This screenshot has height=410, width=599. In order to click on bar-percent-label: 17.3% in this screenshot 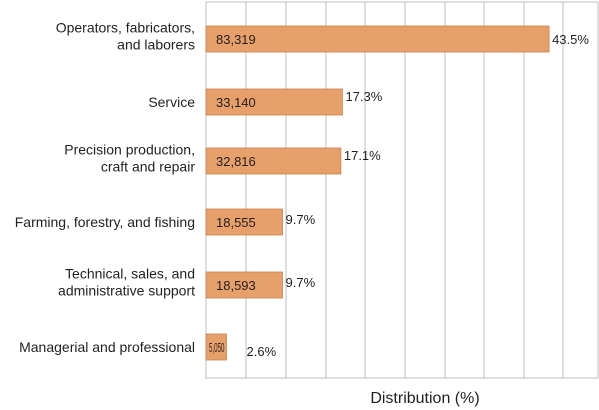, I will do `click(363, 96)`.